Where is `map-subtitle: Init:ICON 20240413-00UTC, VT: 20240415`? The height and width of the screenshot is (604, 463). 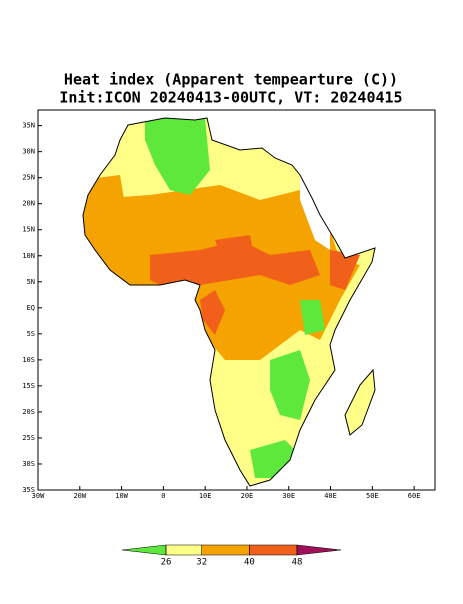 map-subtitle: Init:ICON 20240413-00UTC, VT: 20240415 is located at coordinates (230, 98).